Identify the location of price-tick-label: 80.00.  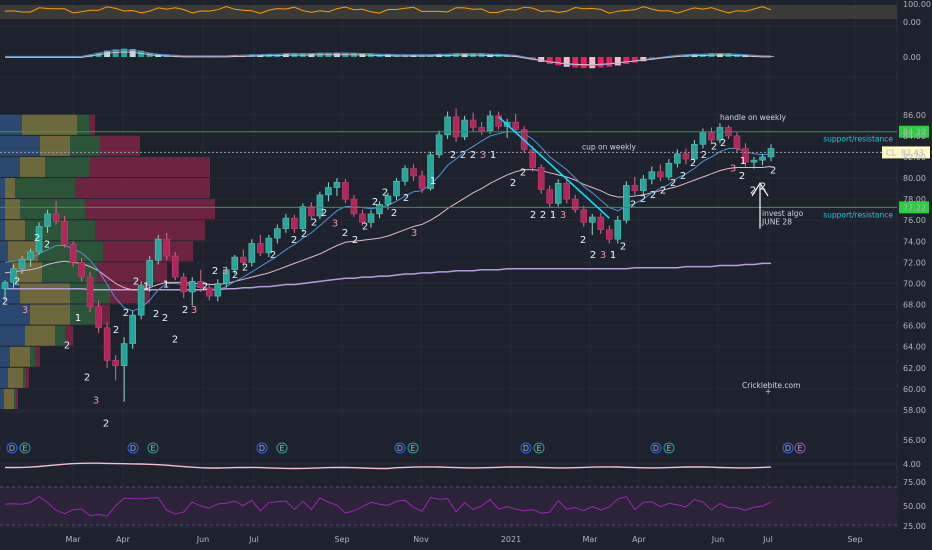
(914, 178).